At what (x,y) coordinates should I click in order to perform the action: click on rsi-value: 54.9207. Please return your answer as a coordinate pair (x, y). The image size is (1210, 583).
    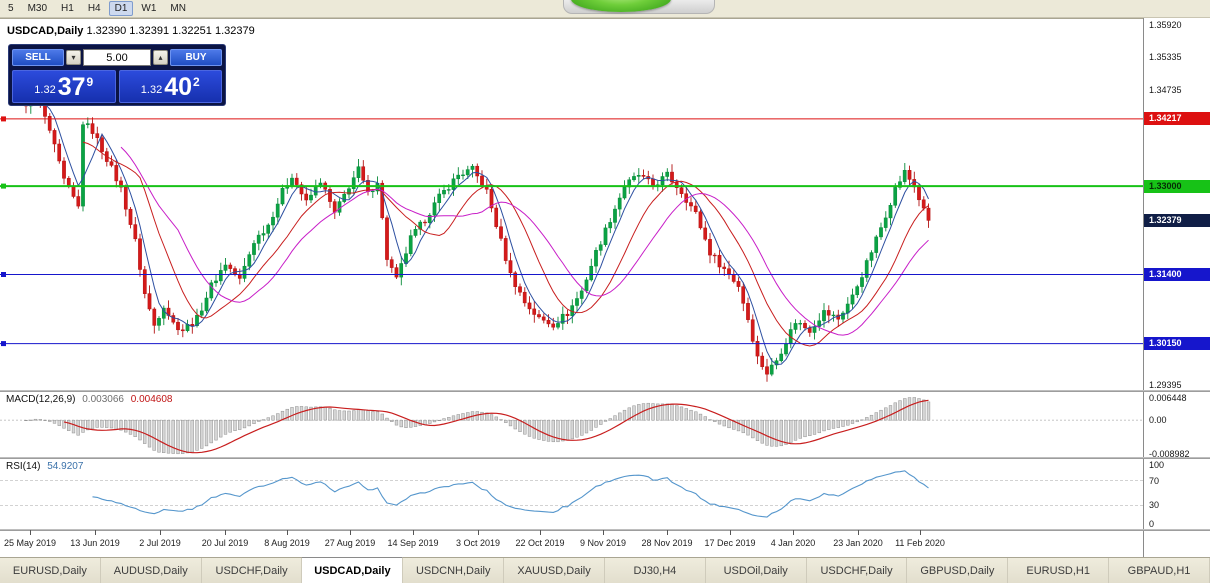
    Looking at the image, I should click on (65, 466).